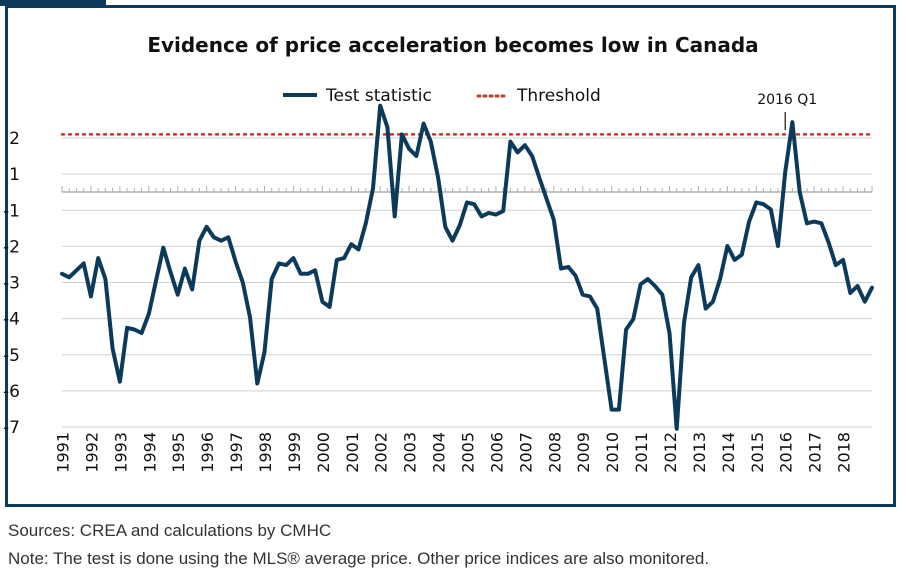  What do you see at coordinates (120, 452) in the screenshot?
I see `x-tick-label: 1993` at bounding box center [120, 452].